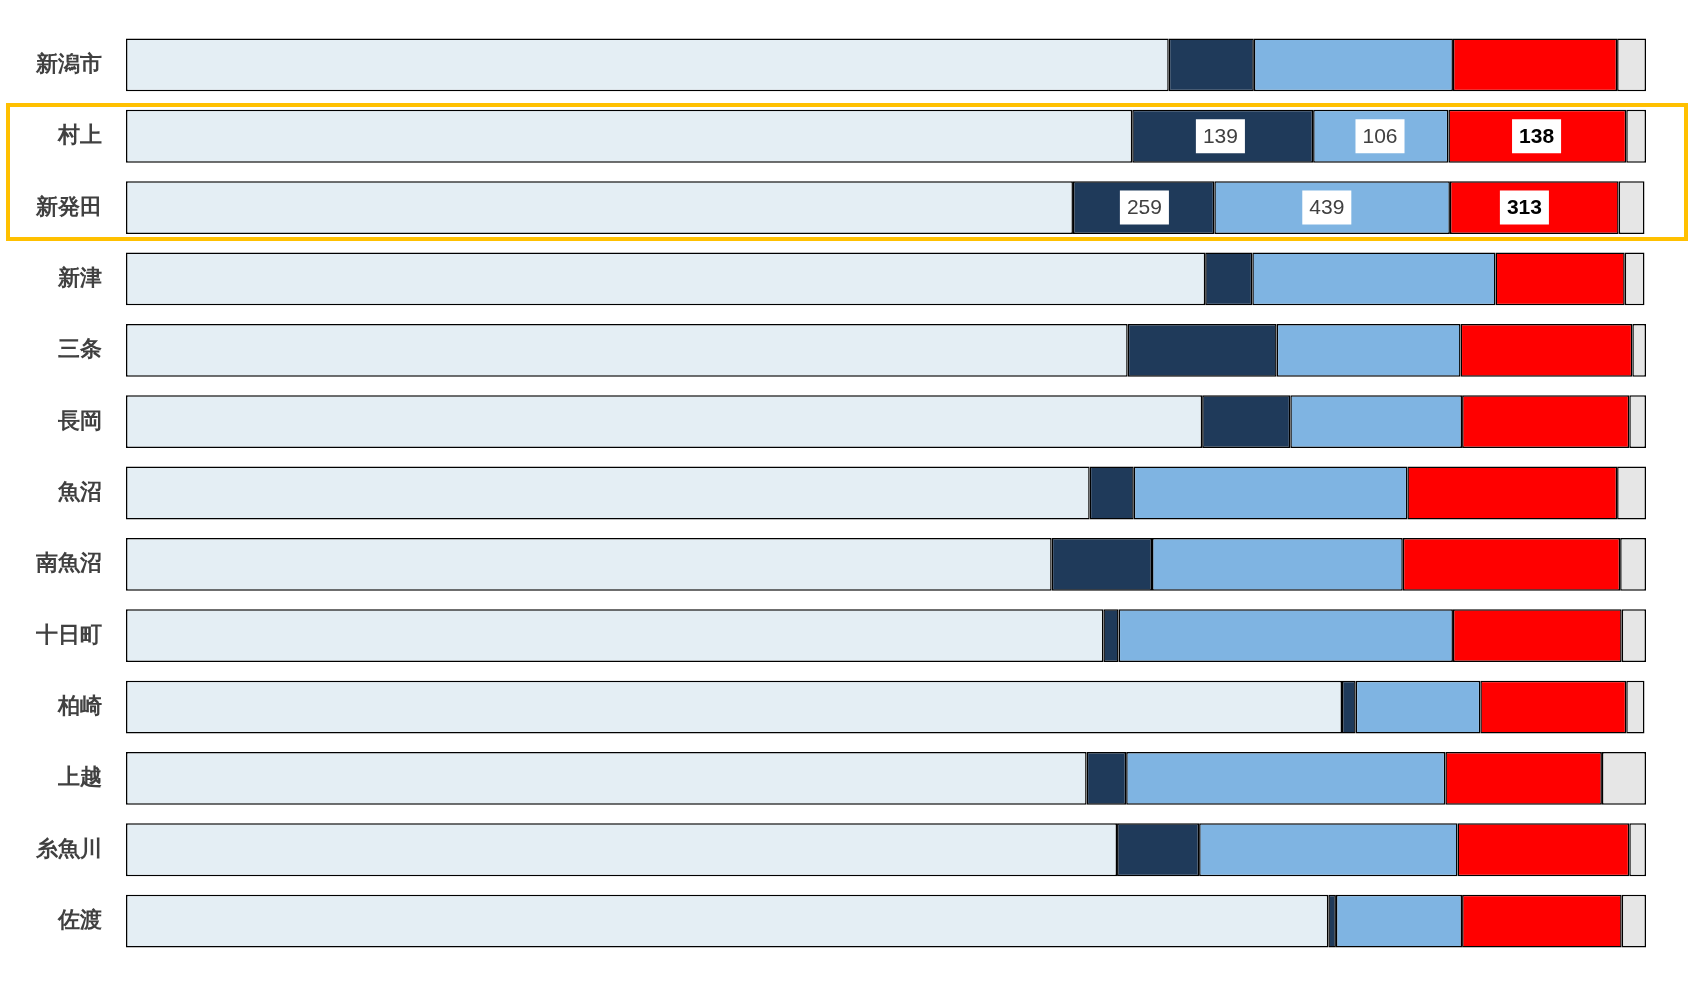 The width and height of the screenshot is (1694, 986). Describe the element at coordinates (68, 563) in the screenshot. I see `y-tick-label: 南魚沼` at that location.